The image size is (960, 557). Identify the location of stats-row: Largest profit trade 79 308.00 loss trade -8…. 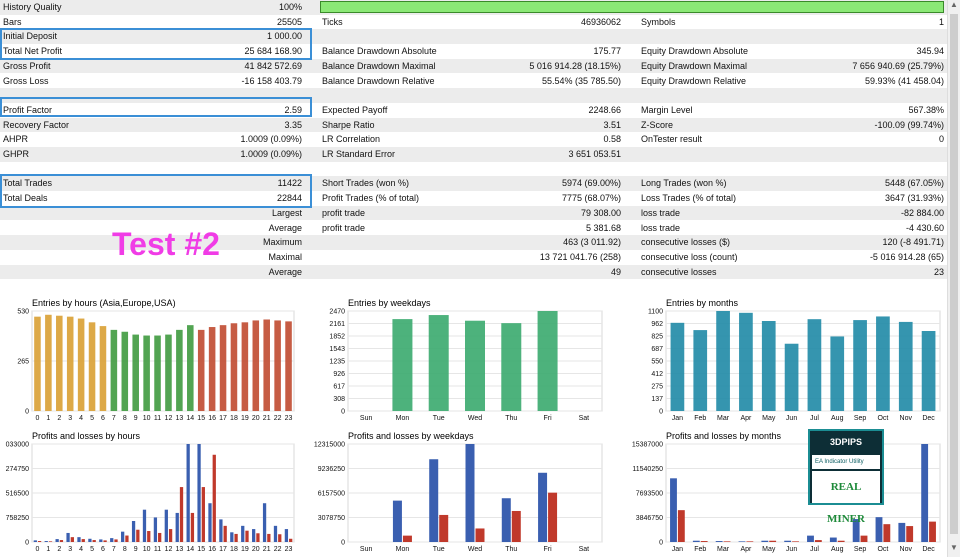
(473, 213).